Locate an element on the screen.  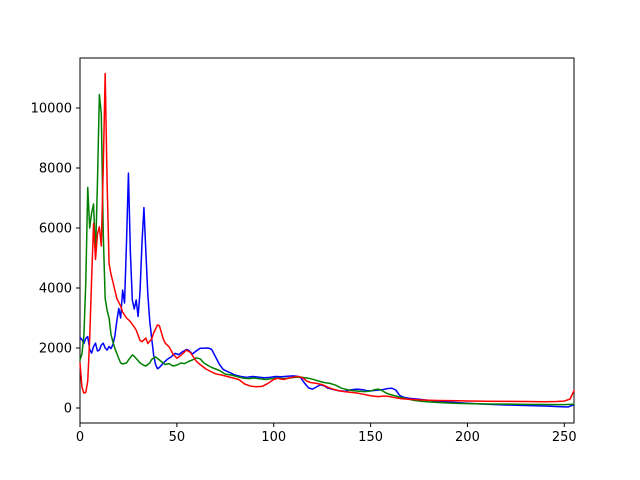
y-tick-label: 10000 is located at coordinates (51, 109).